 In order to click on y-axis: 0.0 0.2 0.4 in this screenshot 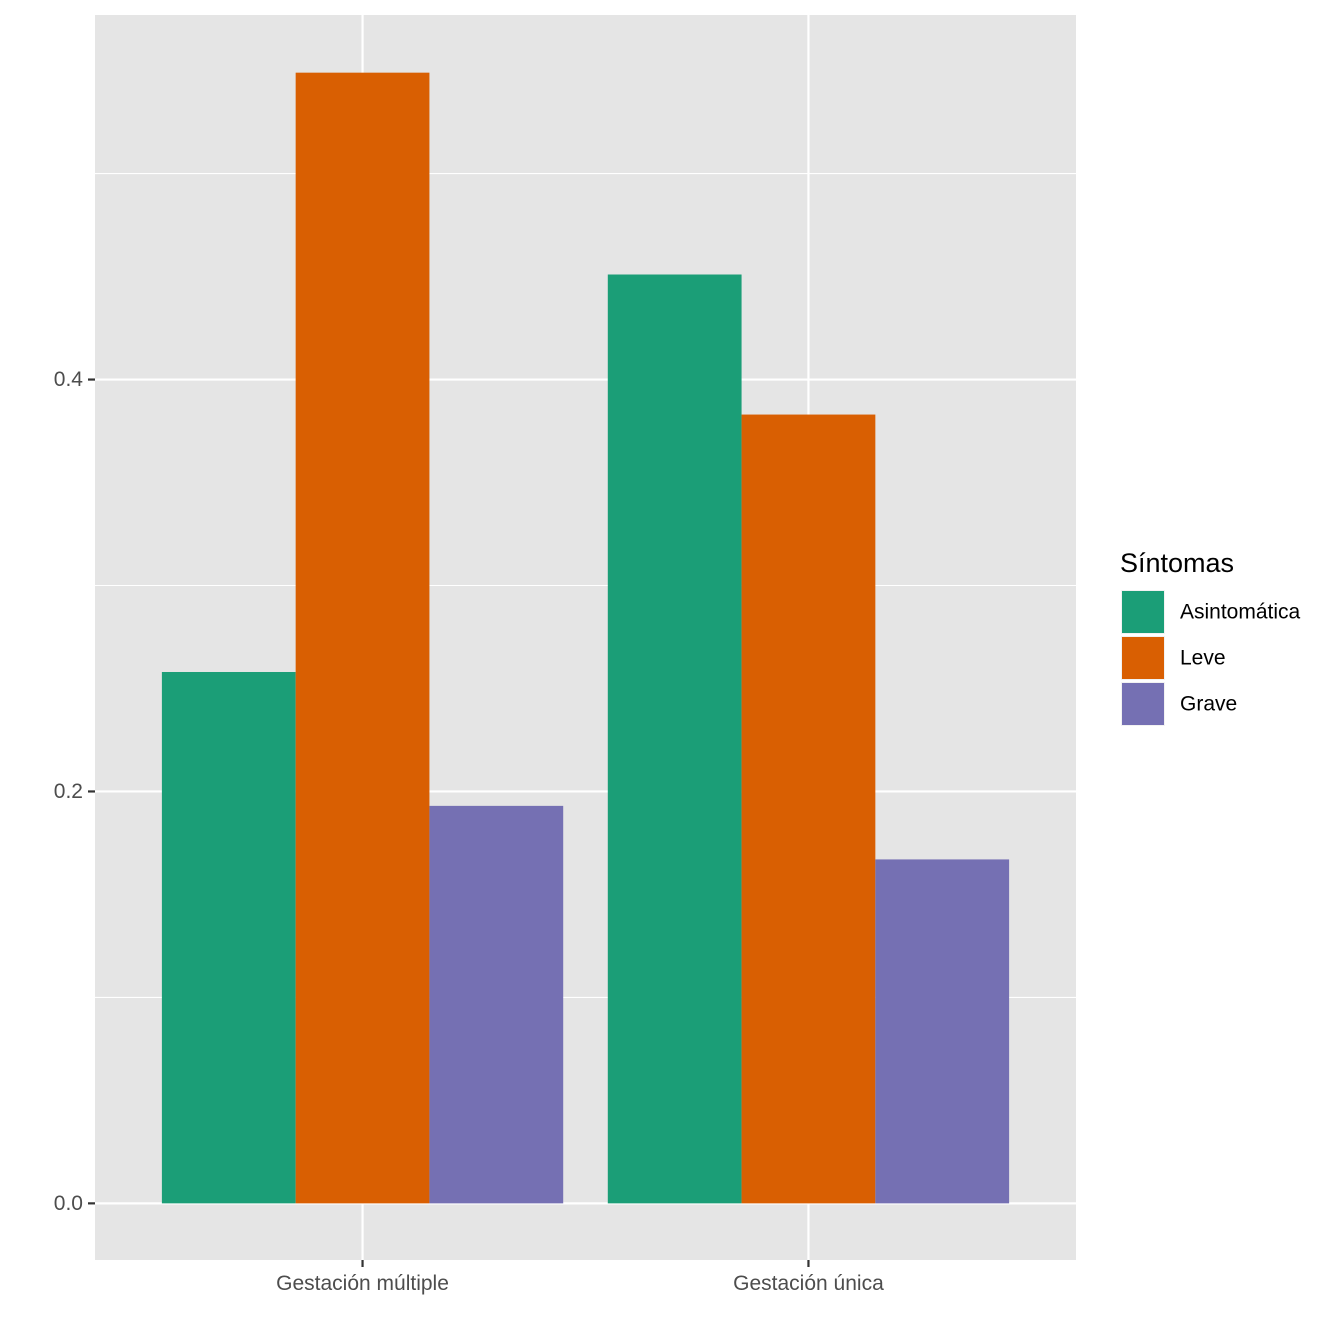, I will do `click(74, 791)`.